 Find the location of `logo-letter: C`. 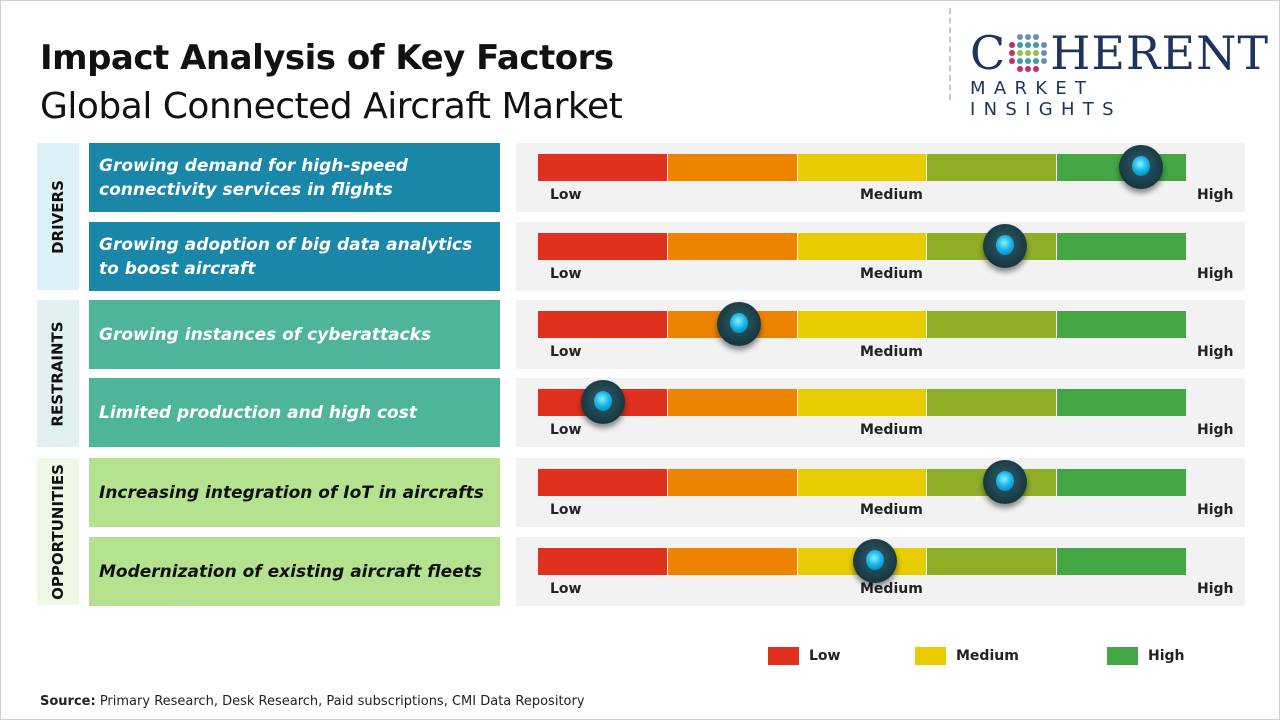

logo-letter: C is located at coordinates (988, 53).